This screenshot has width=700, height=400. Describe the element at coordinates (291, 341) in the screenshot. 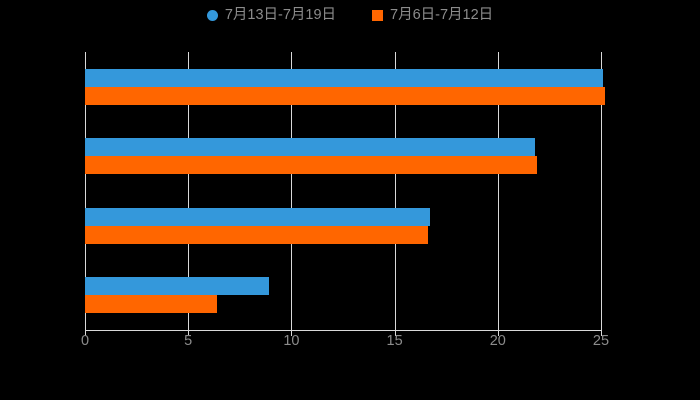

I see `x-axis-tick-label: 10` at that location.